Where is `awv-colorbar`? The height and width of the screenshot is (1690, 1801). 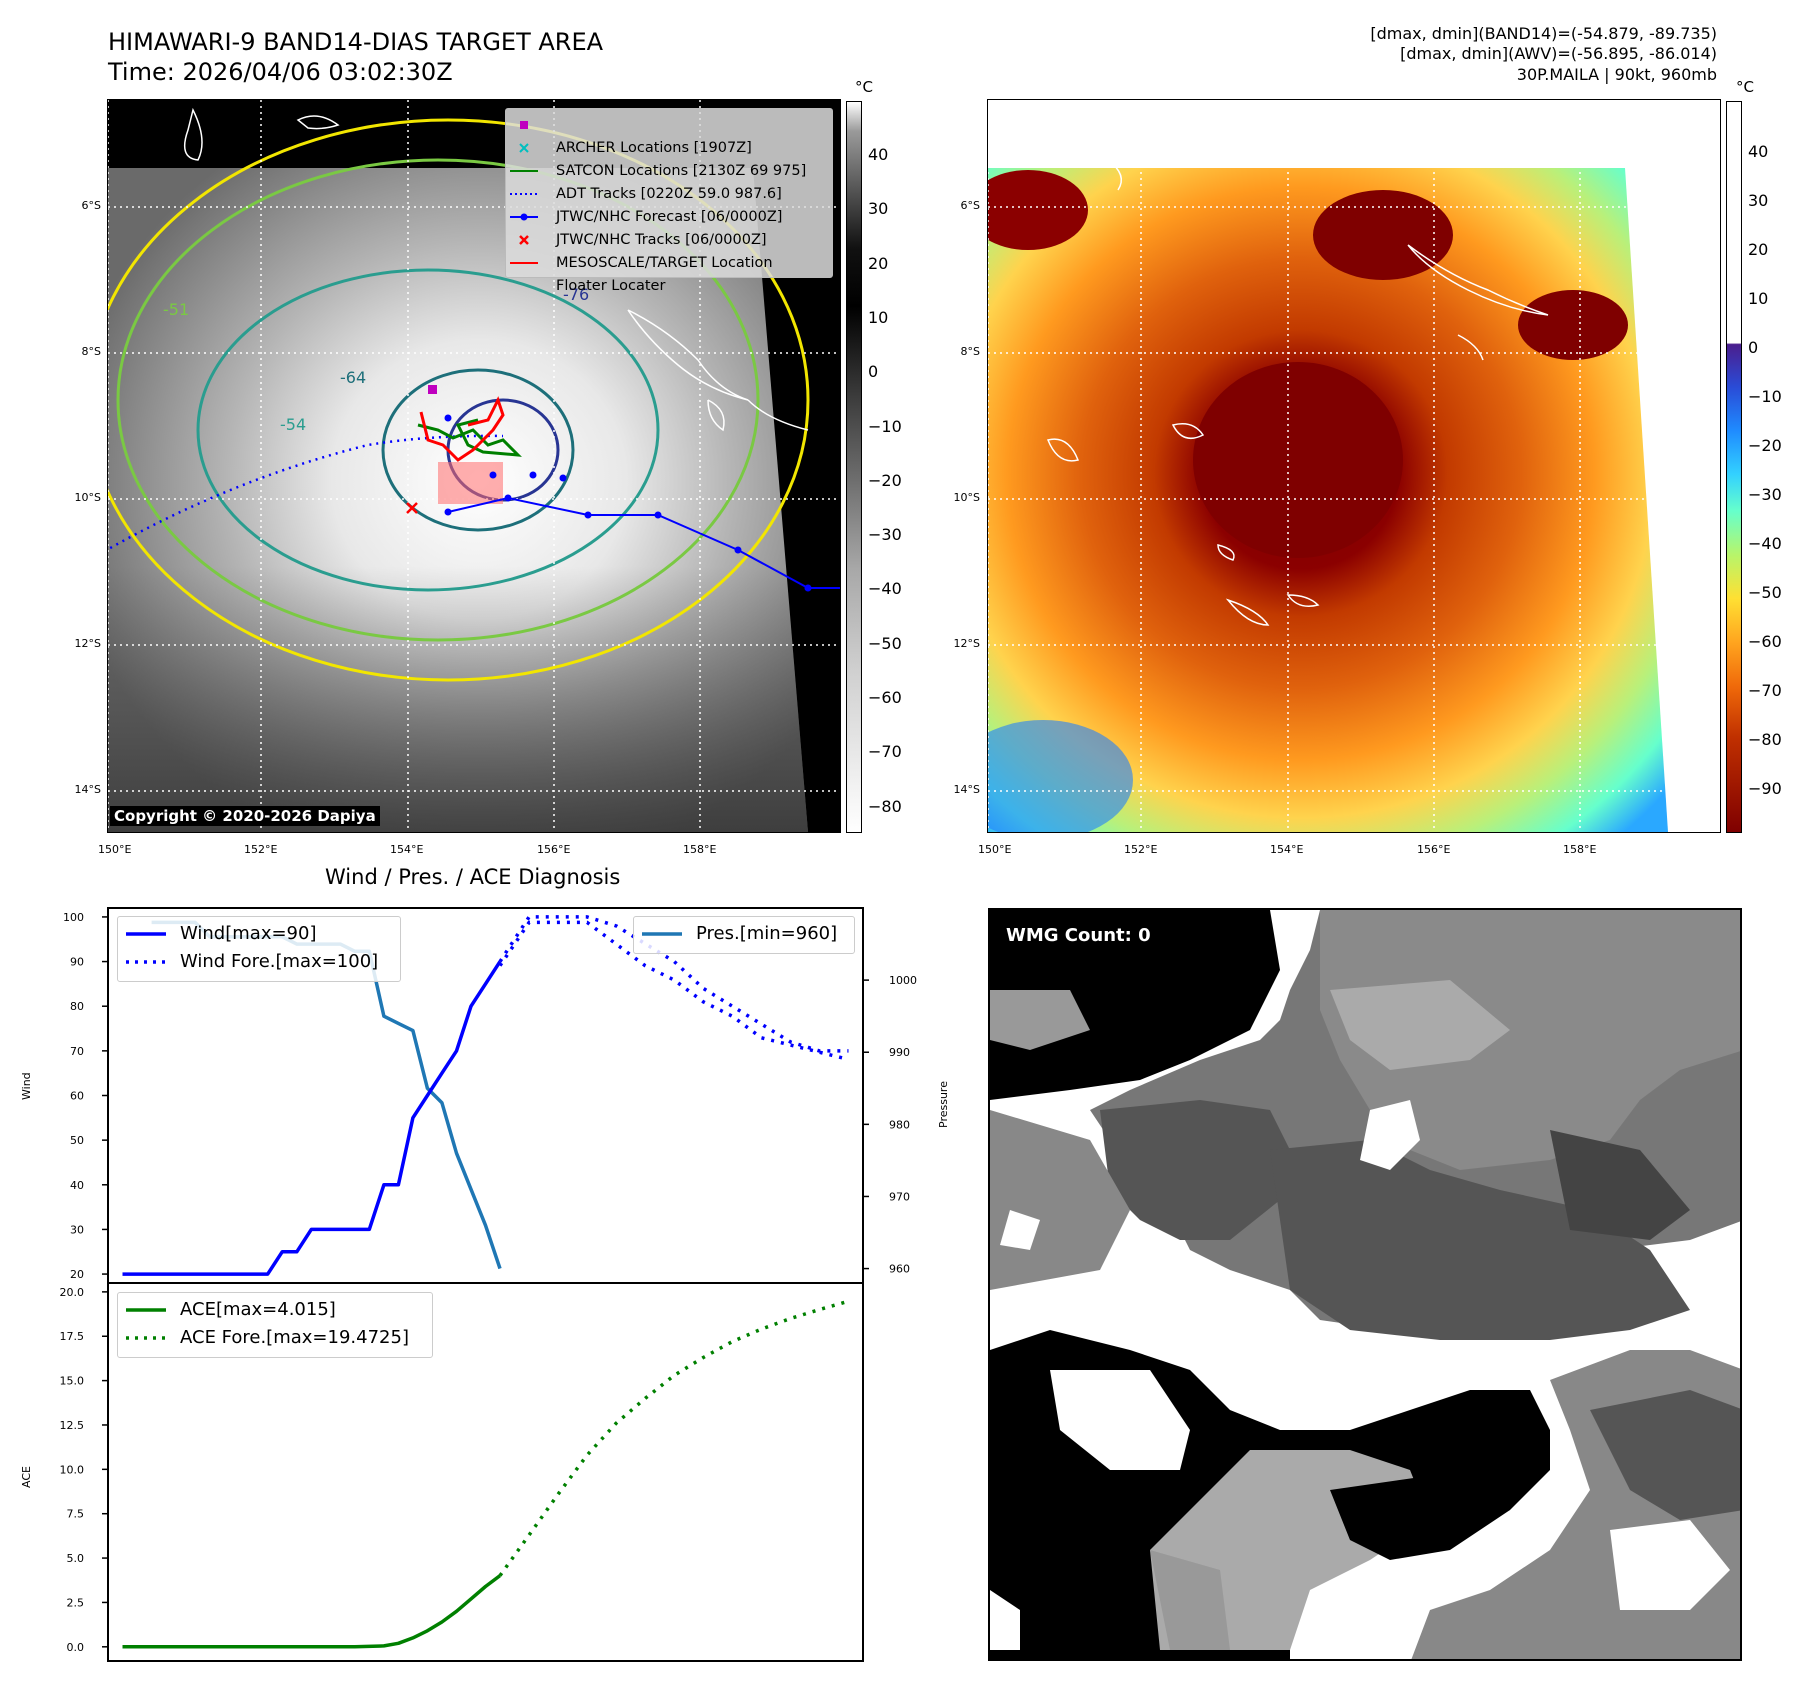
awv-colorbar is located at coordinates (1734, 467).